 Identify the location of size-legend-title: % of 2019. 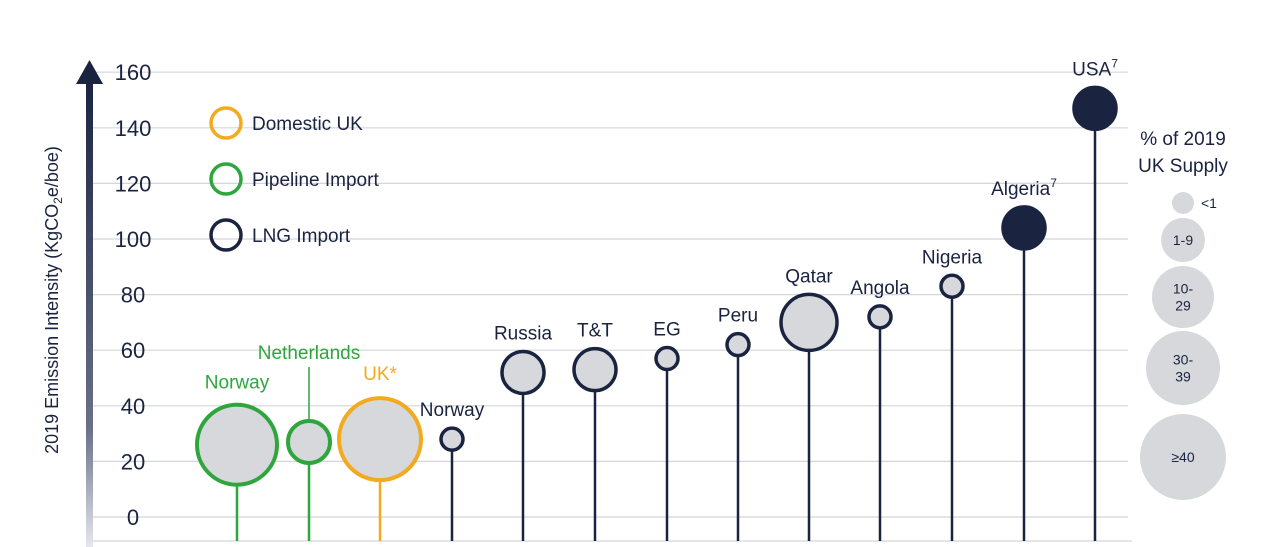
(1183, 139).